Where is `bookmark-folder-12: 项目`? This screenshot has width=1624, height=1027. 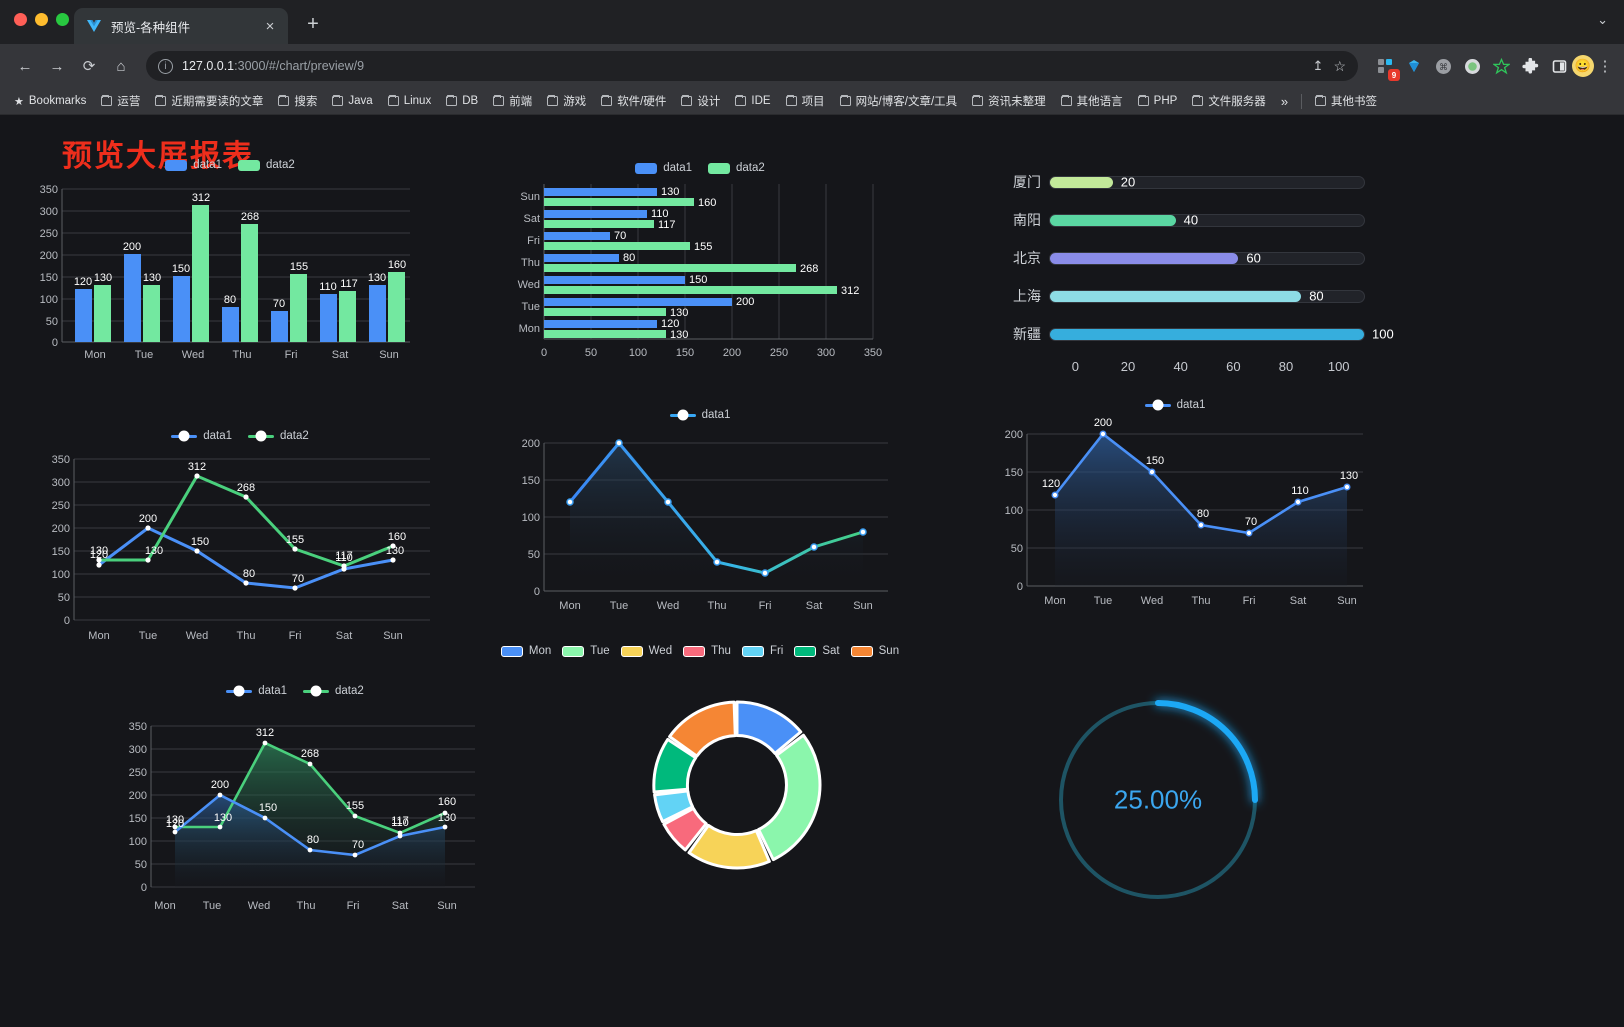
bookmark-folder-12: 项目 is located at coordinates (805, 101).